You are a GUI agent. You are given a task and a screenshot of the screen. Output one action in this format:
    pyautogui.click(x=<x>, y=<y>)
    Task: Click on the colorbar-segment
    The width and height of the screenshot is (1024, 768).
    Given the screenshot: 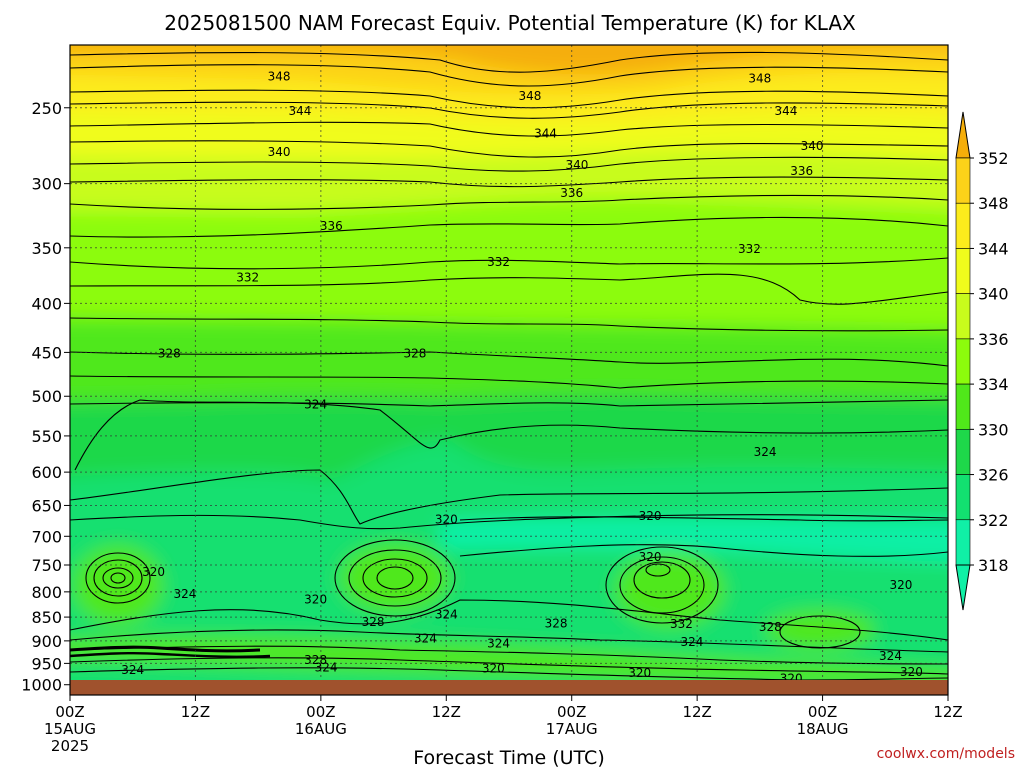 What is the action you would take?
    pyautogui.click(x=963, y=316)
    